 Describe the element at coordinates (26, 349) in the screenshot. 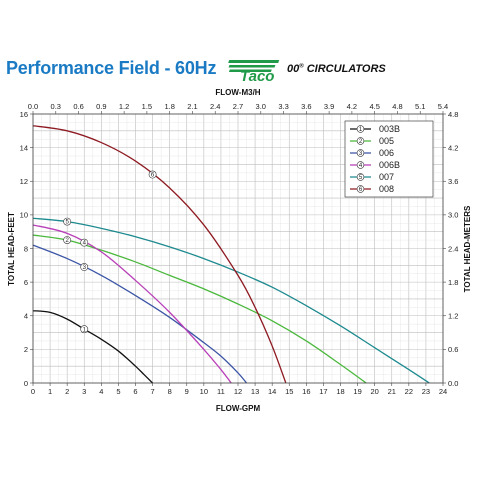

I see `y-tick-label: 2` at that location.